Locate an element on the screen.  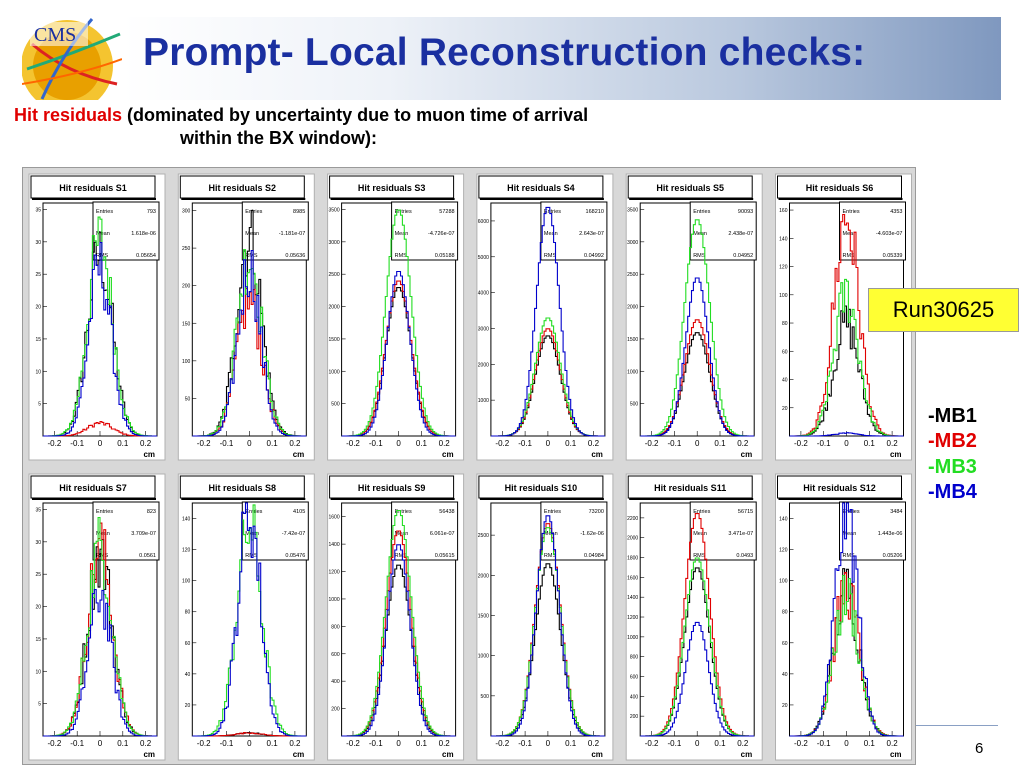
stat-value: 0.05339 is located at coordinates (893, 256).